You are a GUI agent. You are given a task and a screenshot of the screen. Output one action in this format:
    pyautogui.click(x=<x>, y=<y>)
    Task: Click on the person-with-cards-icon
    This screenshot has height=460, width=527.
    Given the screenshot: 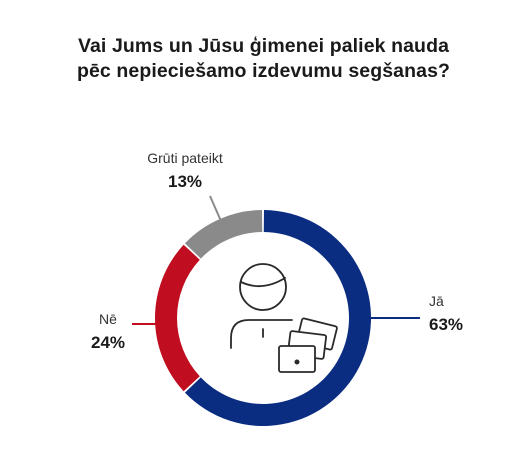 What is the action you would take?
    pyautogui.click(x=284, y=318)
    